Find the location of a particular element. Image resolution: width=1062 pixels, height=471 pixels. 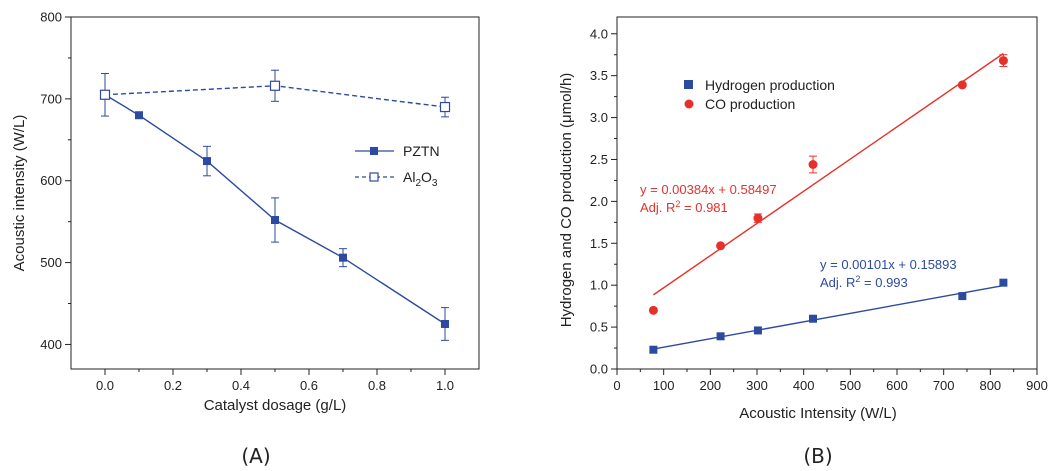

legend-b-co-label: CO production is located at coordinates (750, 104).